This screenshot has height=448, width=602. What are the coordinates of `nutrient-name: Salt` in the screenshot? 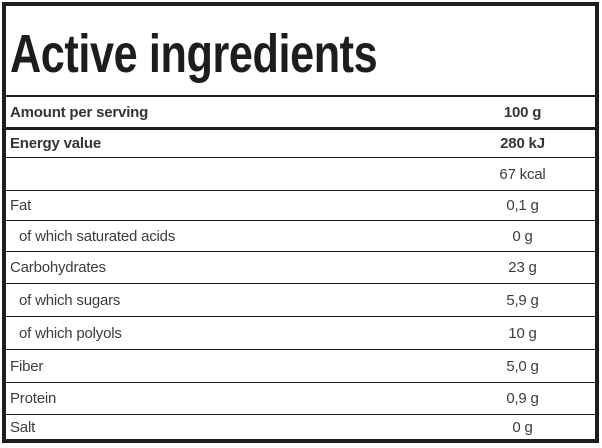 It's located at (23, 427).